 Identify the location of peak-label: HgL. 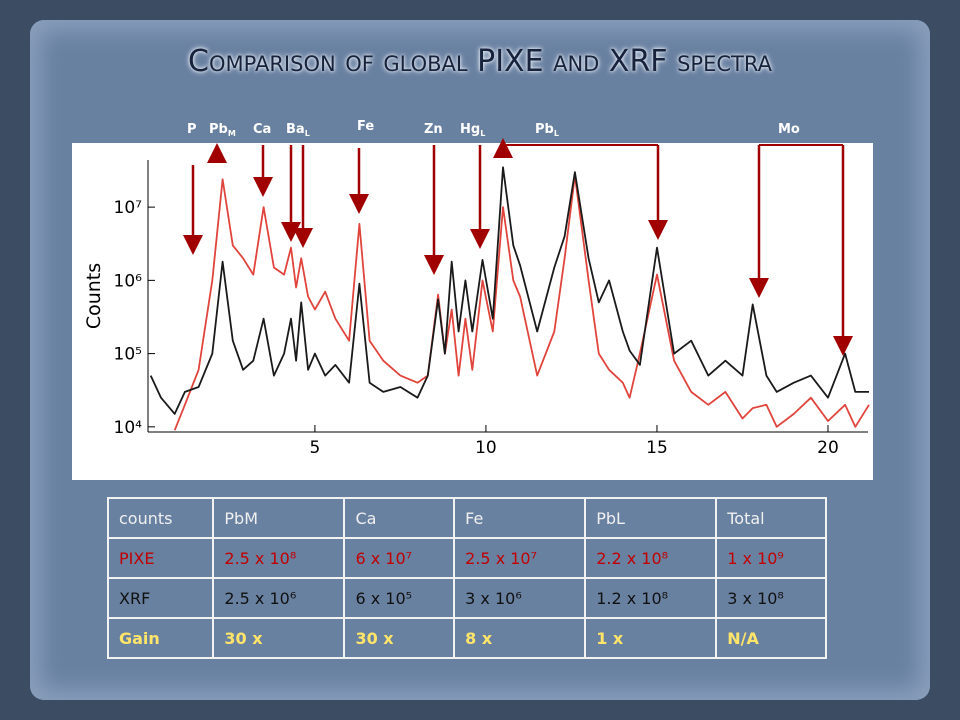
(472, 130).